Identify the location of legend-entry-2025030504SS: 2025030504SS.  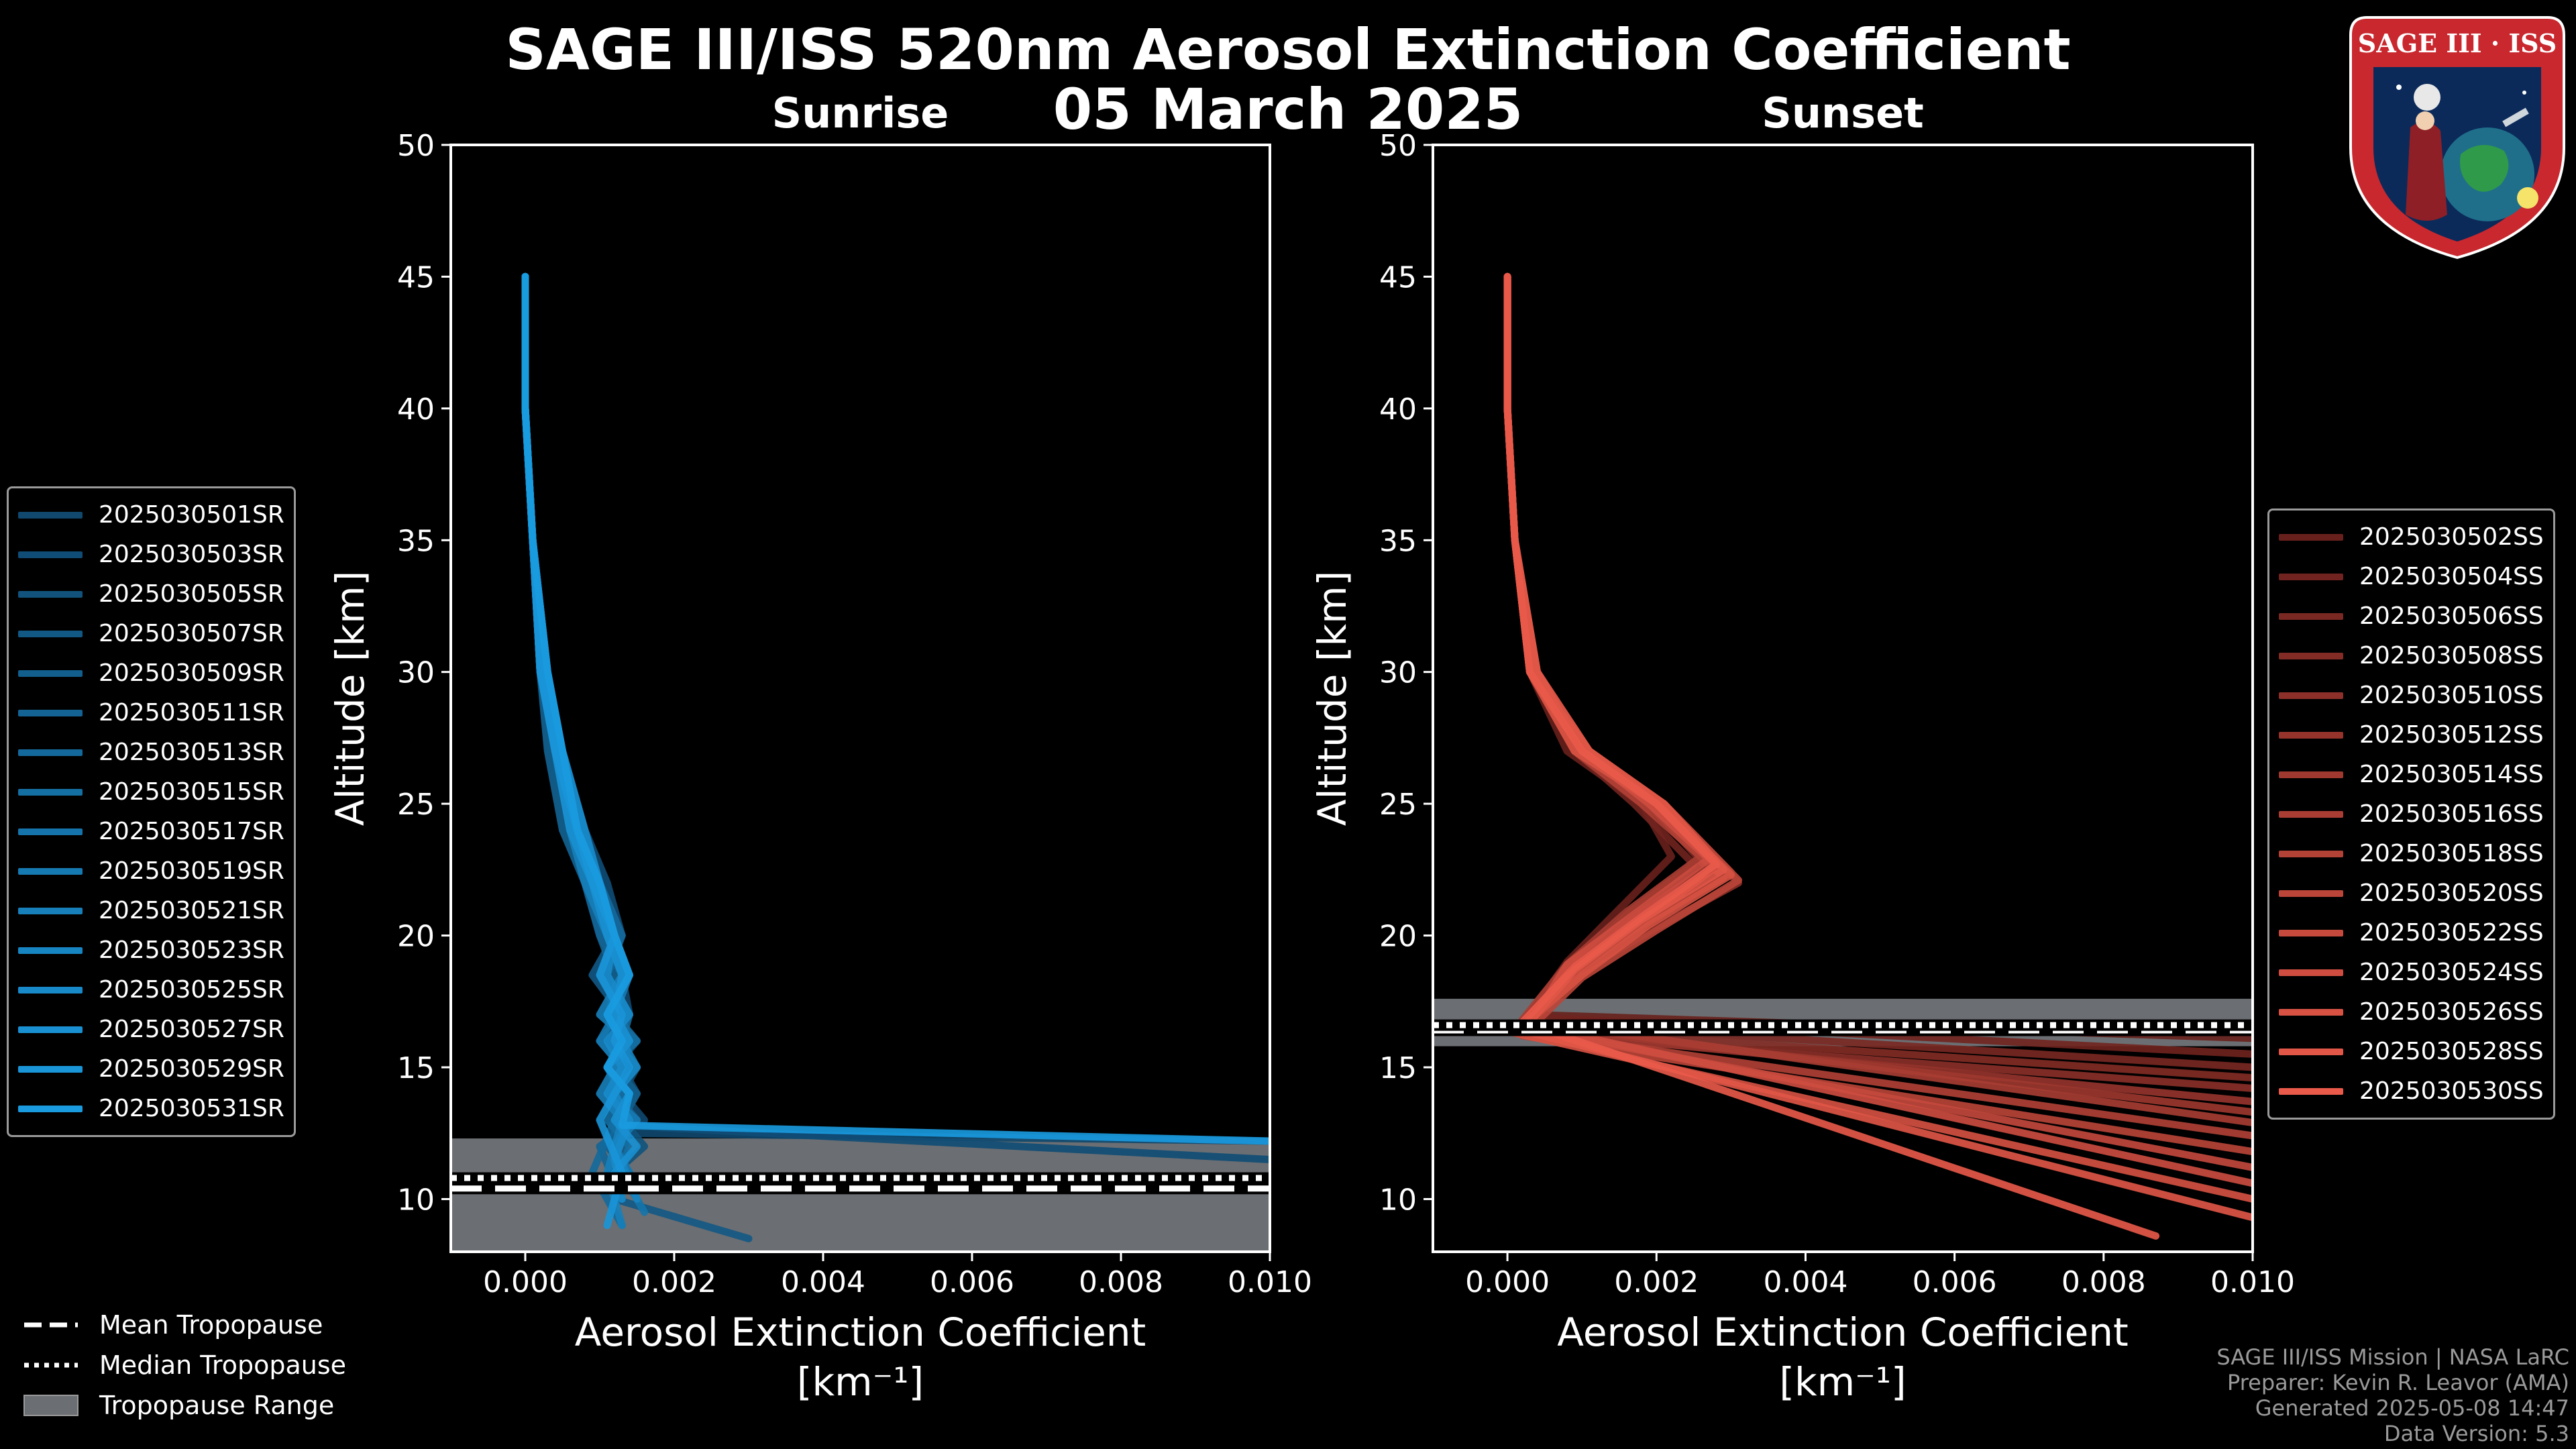
(2411, 576).